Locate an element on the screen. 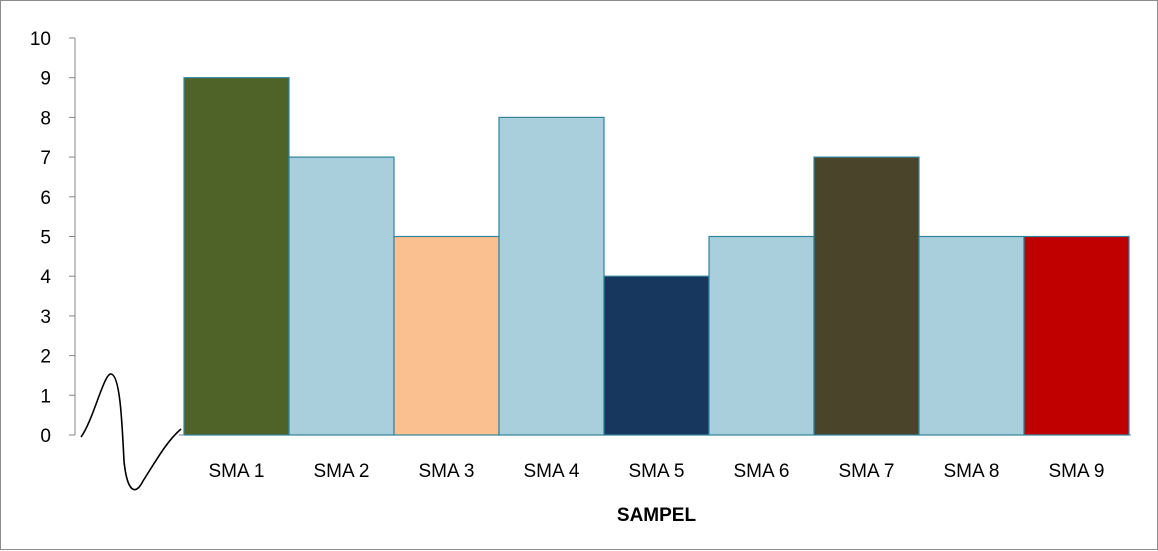 This screenshot has height=551, width=1158. x-category-label: SMA 2 is located at coordinates (342, 471).